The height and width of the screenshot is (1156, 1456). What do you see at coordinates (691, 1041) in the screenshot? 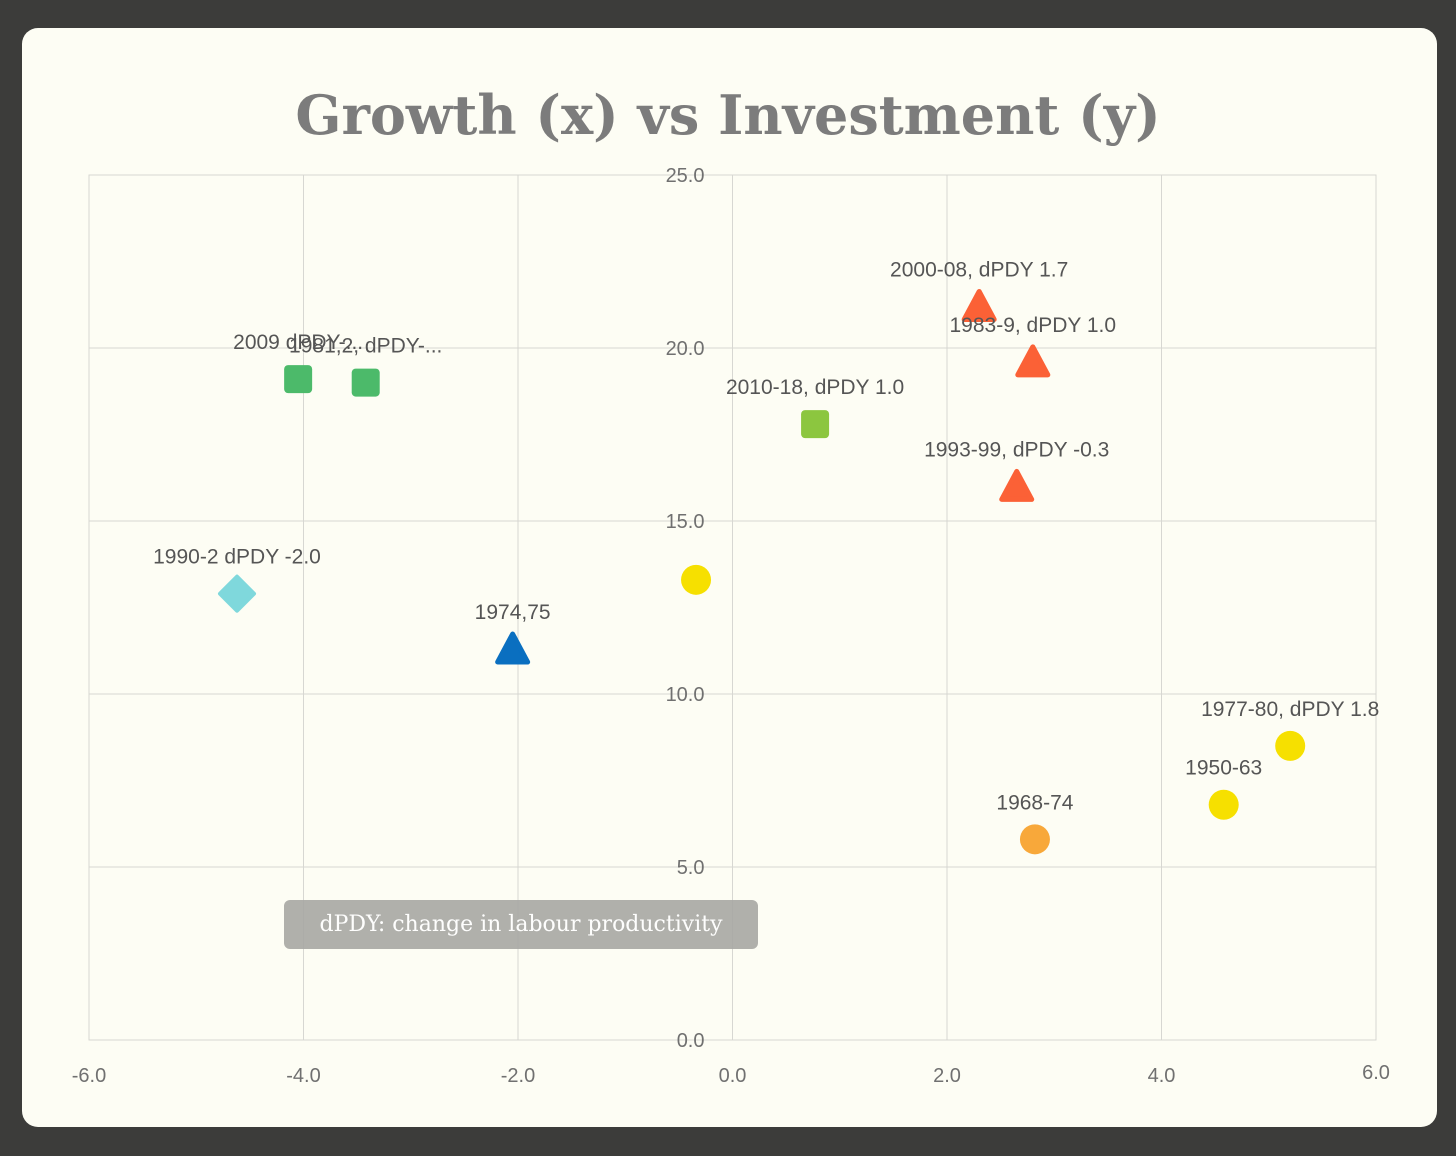
I see `y-tick-label: 0.0` at bounding box center [691, 1041].